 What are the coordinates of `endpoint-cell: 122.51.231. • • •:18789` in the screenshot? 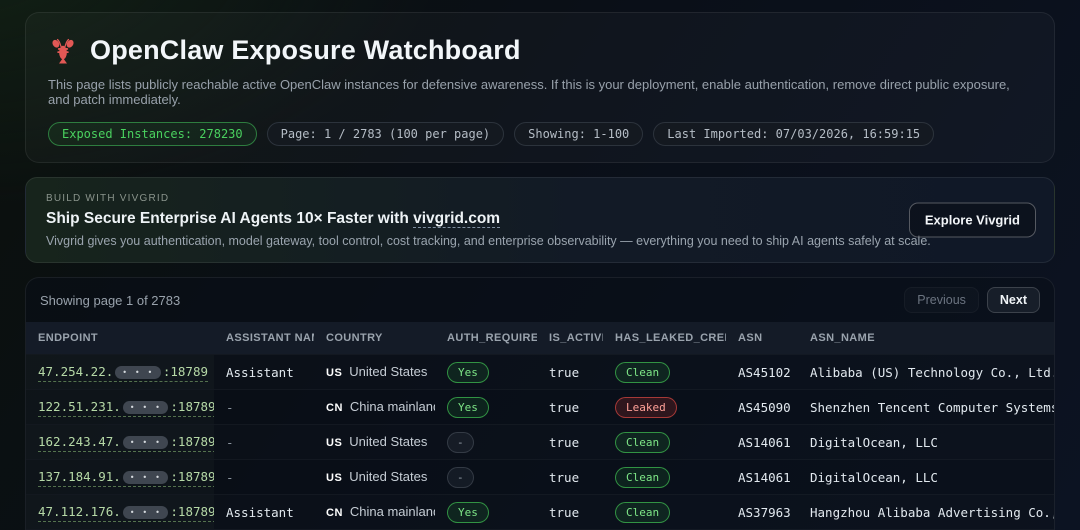 It's located at (120, 407).